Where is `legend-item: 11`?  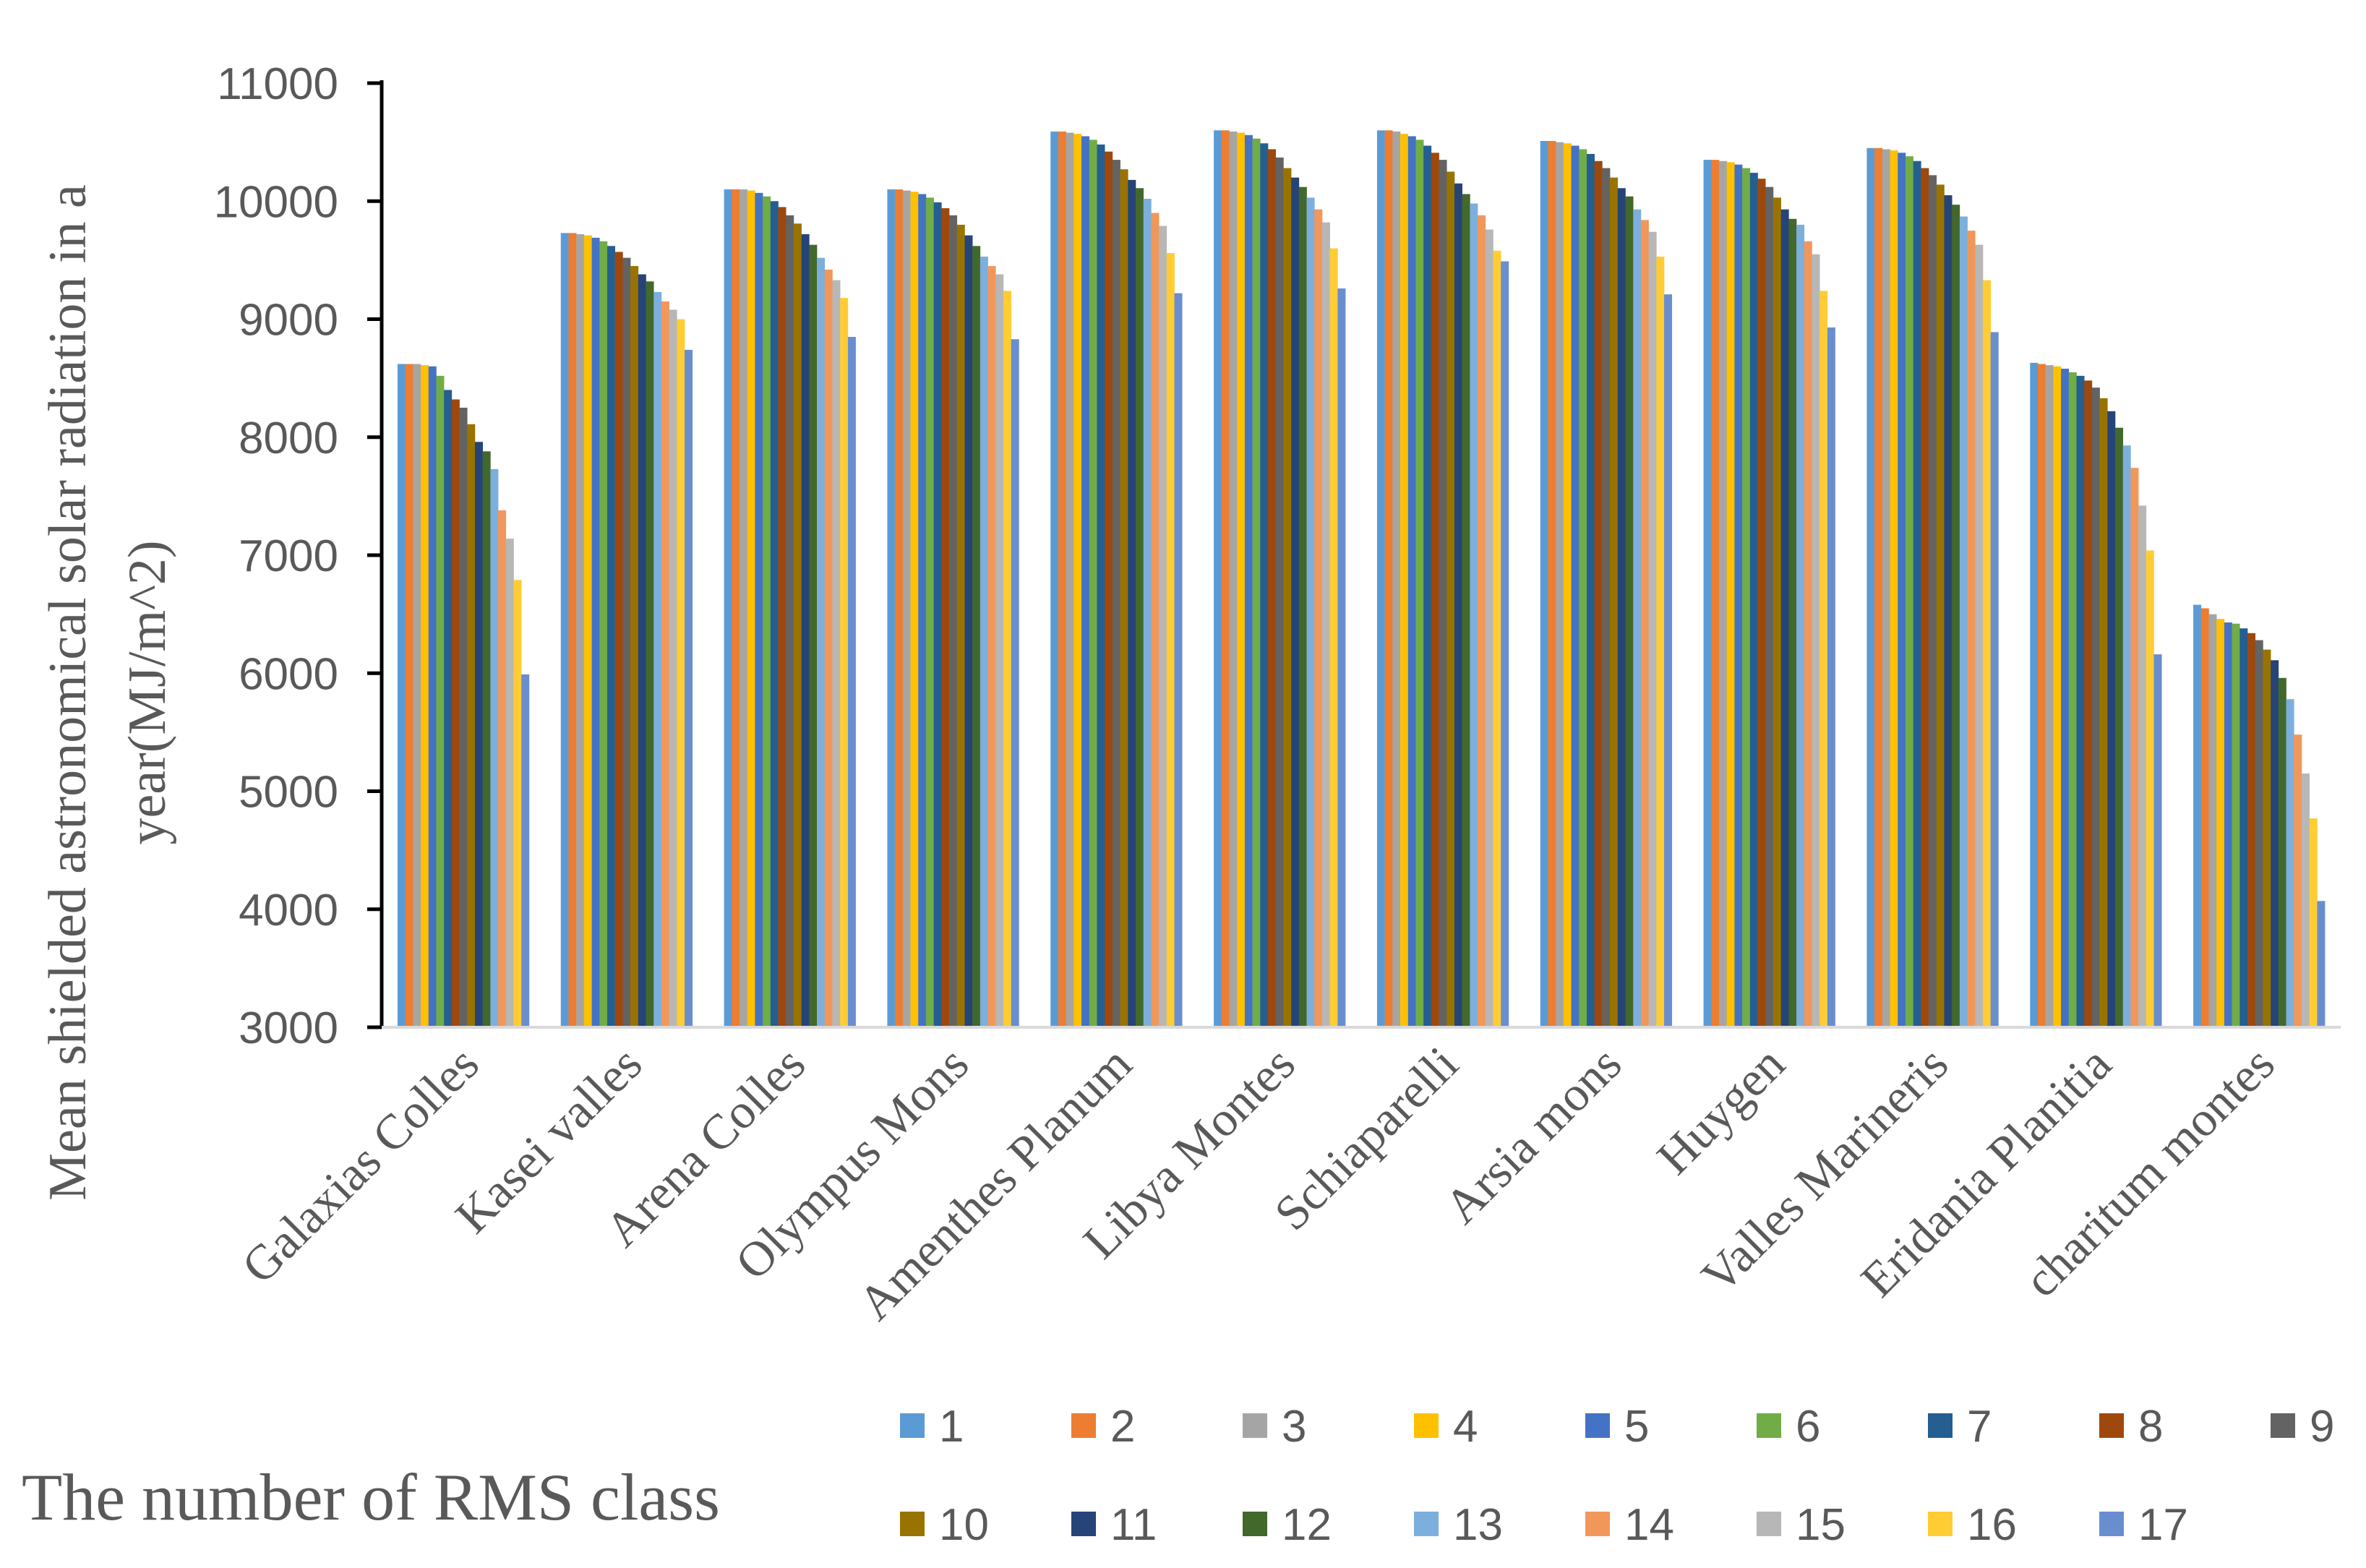 legend-item: 11 is located at coordinates (1114, 1525).